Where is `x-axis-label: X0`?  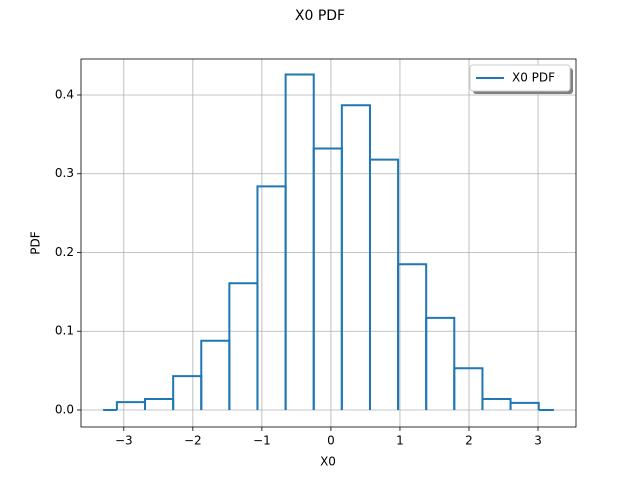
x-axis-label: X0 is located at coordinates (328, 462).